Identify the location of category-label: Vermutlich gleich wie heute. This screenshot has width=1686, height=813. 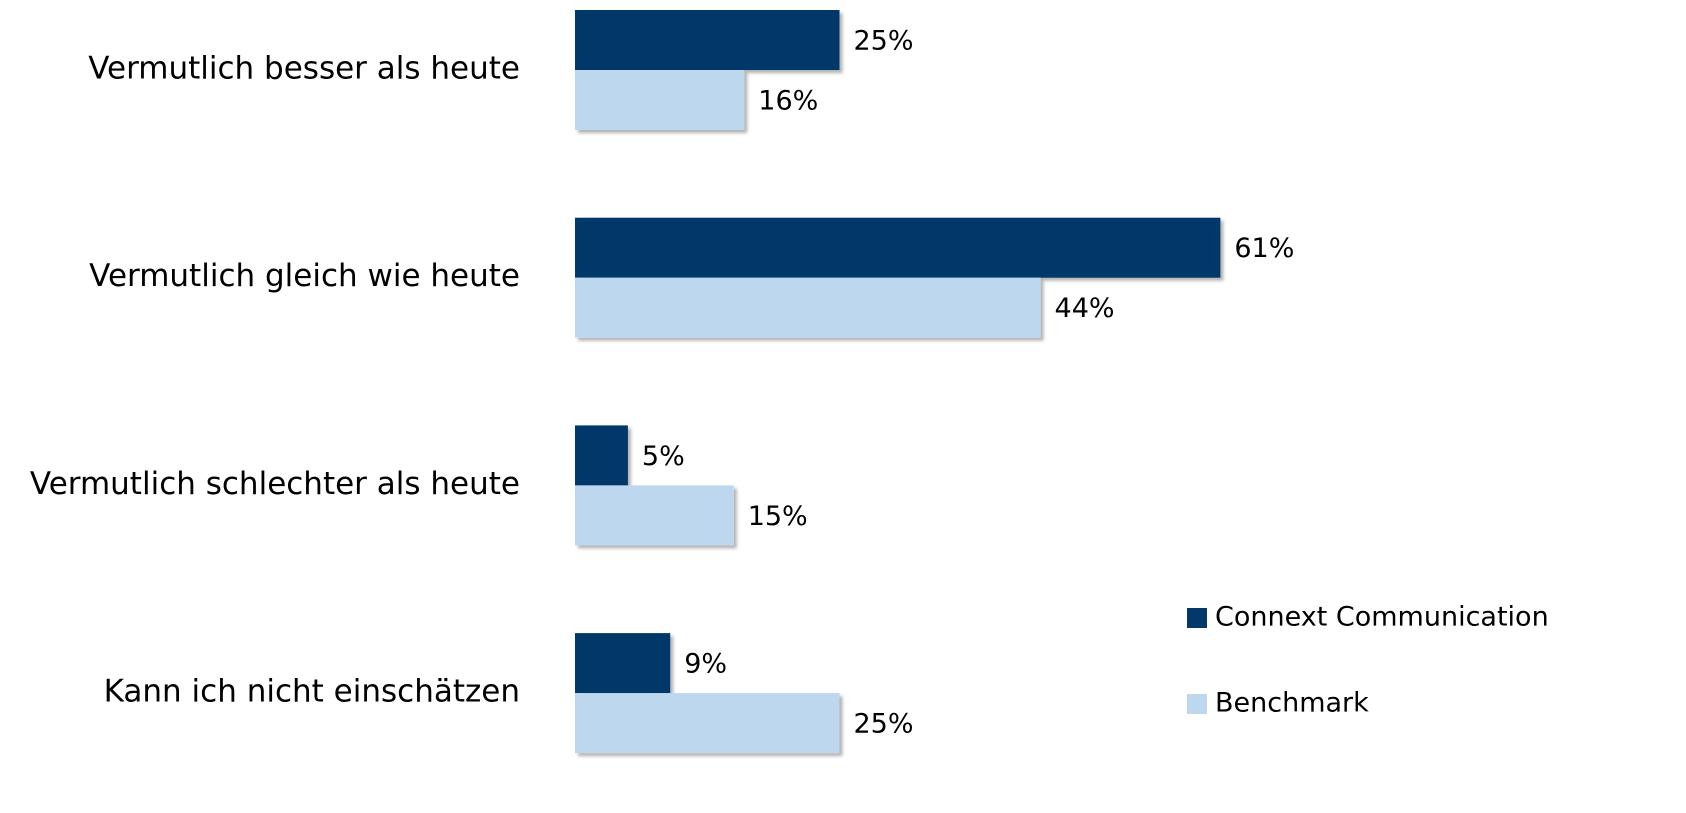
(304, 276).